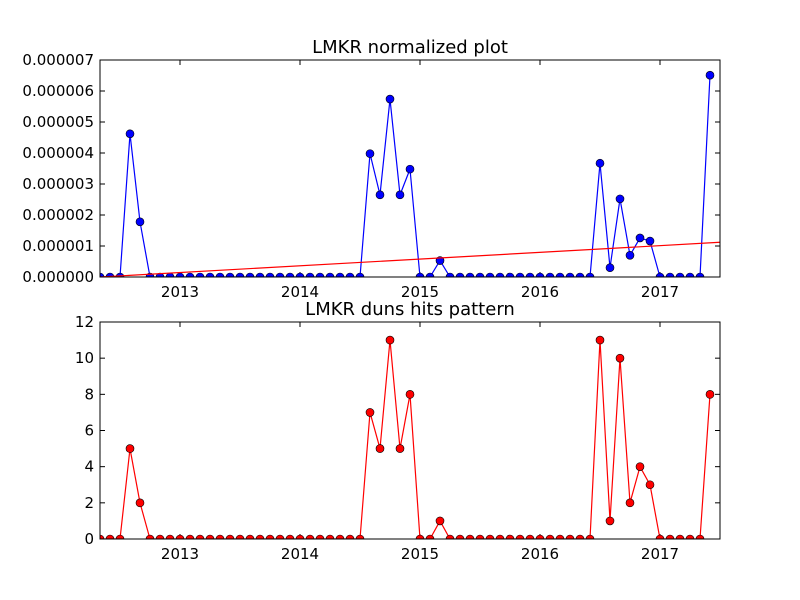 The image size is (800, 600). What do you see at coordinates (58, 91) in the screenshot?
I see `normalized-plot-y-tick-label: 0.000006` at bounding box center [58, 91].